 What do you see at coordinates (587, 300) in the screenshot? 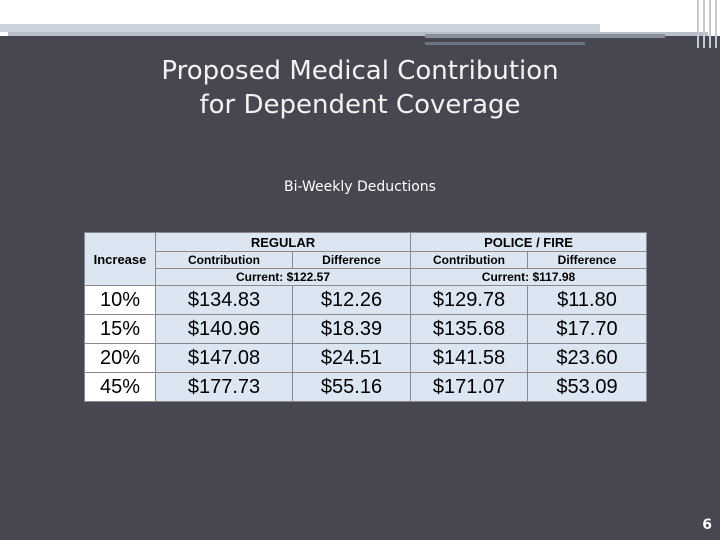
I see `police-fire-difference-cell: $11.80` at bounding box center [587, 300].